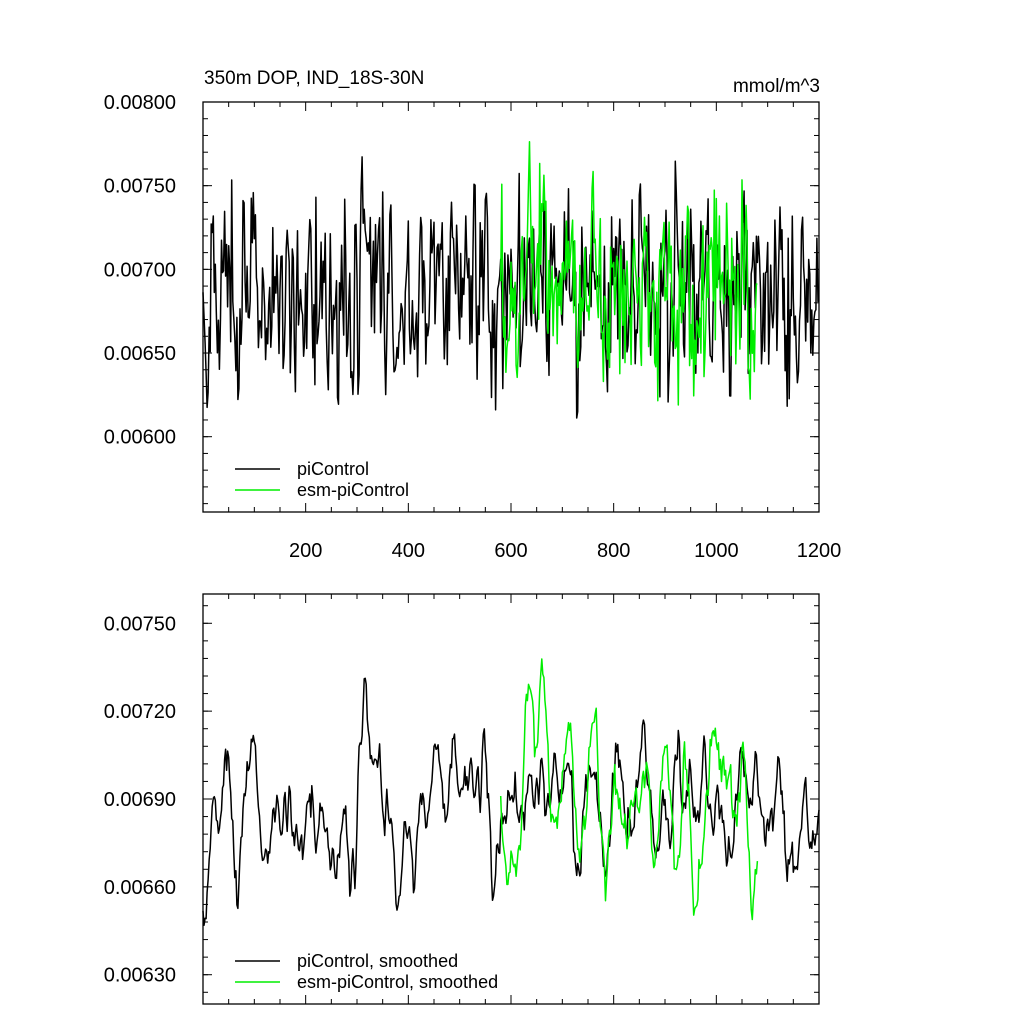 Image resolution: width=1024 pixels, height=1024 pixels. I want to click on x-tick-label: 400, so click(408, 551).